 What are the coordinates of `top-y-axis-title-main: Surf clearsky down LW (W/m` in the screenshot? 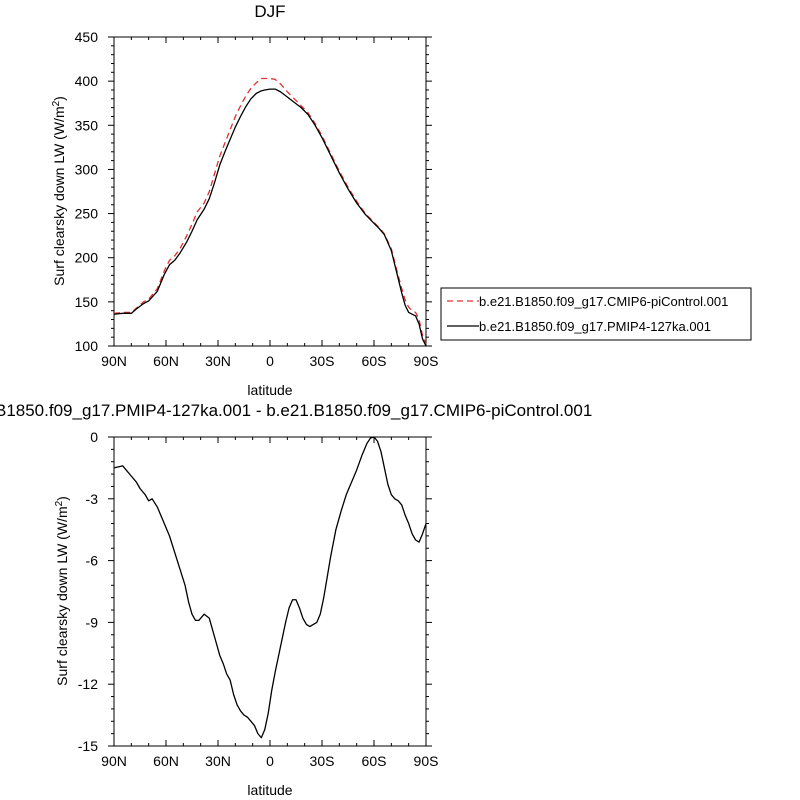 It's located at (59, 195).